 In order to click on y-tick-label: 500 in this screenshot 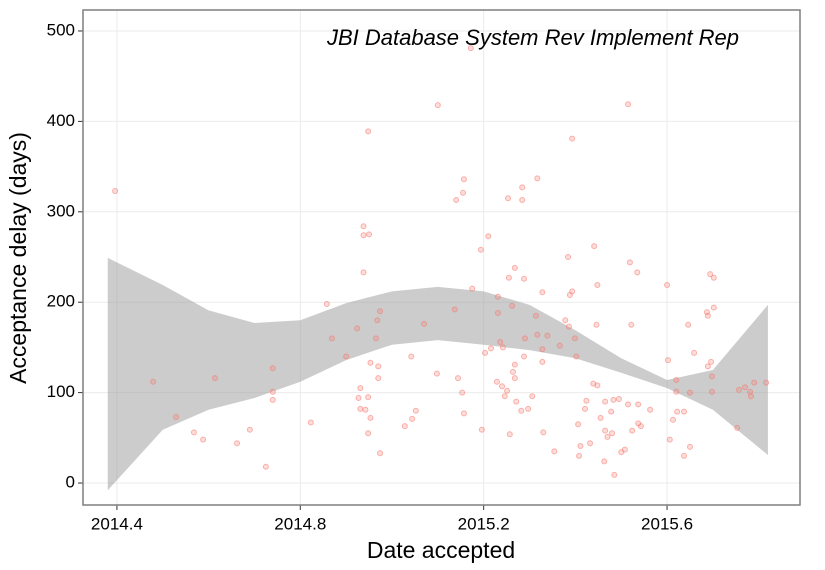, I will do `click(61, 29)`.